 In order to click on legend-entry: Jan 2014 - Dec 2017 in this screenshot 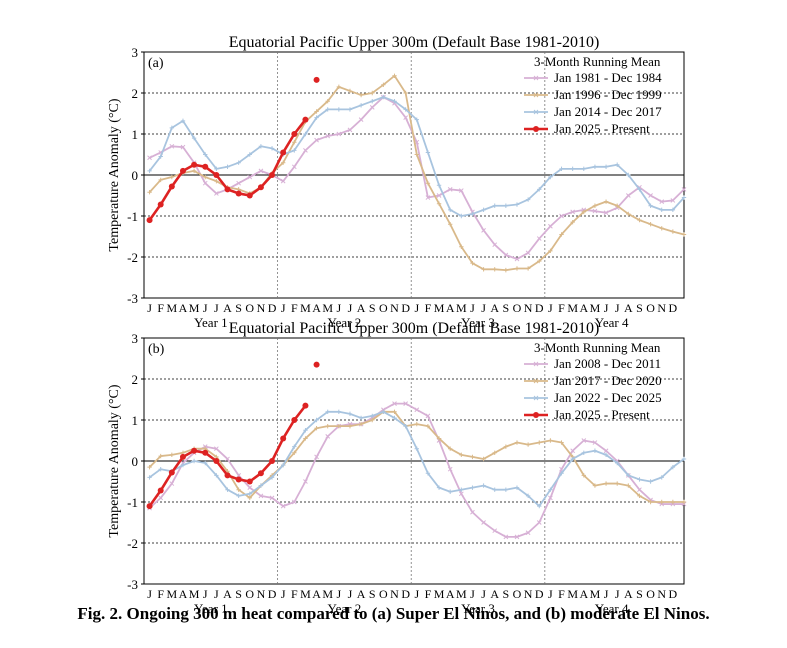, I will do `click(608, 111)`.